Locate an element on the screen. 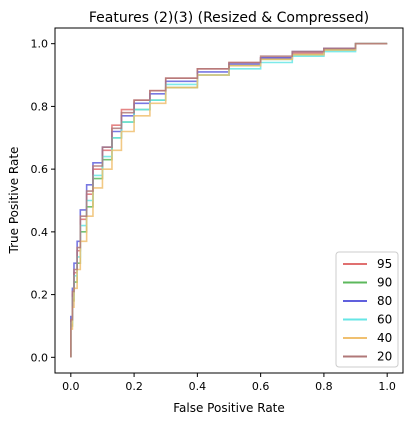 This screenshot has height=423, width=412. chart-title: Features (2)(3) (Resized & Compressed) is located at coordinates (229, 18).